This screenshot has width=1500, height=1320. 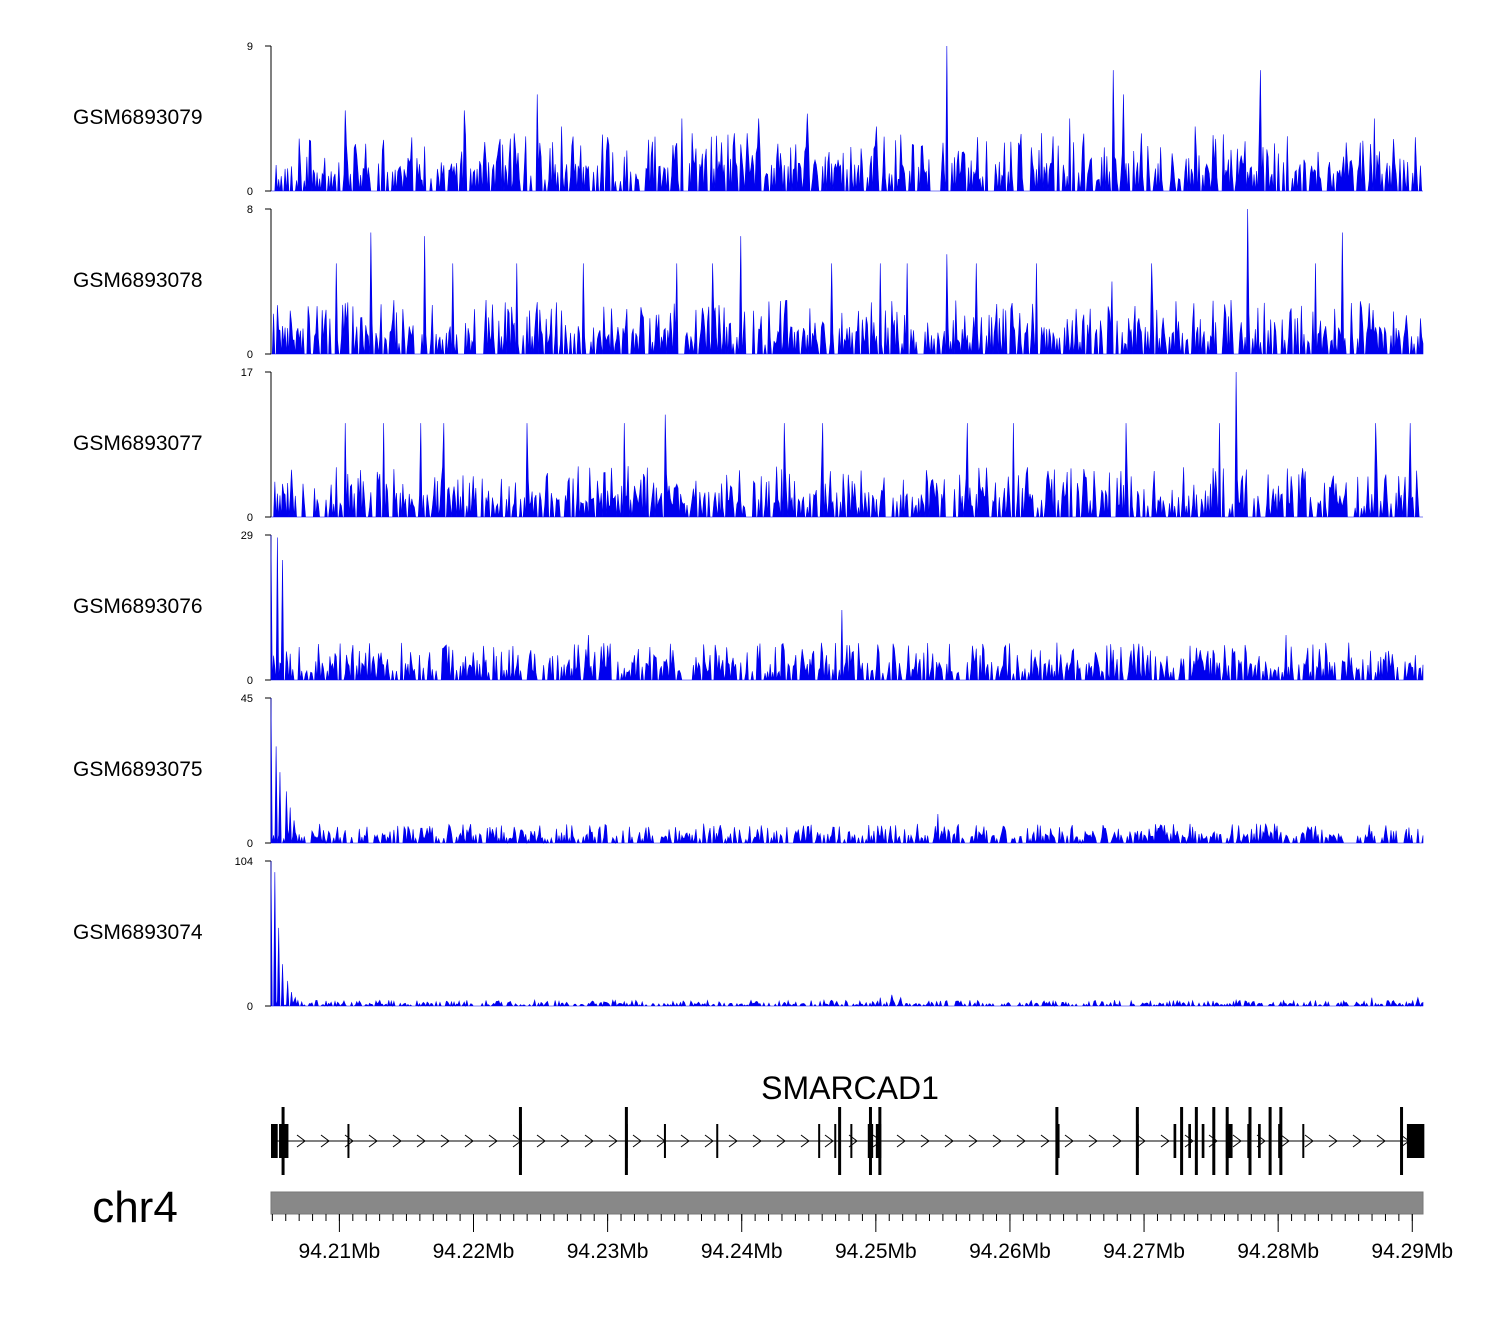 I want to click on track-label: GSM6893079, so click(x=138, y=117).